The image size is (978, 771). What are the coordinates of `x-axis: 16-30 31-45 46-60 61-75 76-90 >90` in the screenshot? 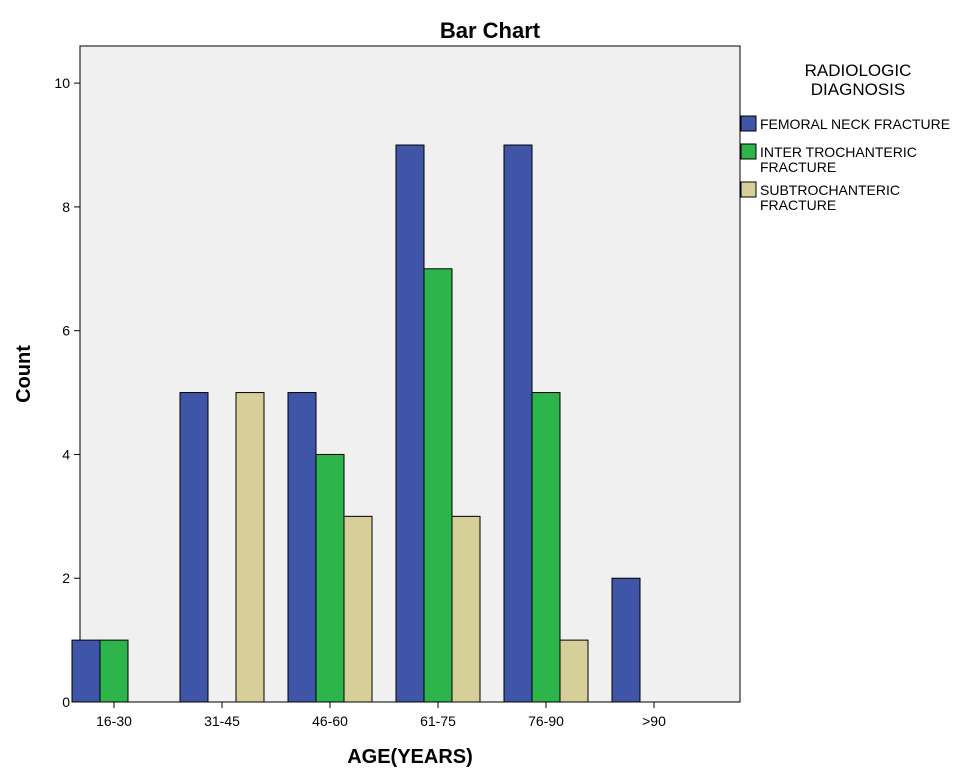 It's located at (381, 715).